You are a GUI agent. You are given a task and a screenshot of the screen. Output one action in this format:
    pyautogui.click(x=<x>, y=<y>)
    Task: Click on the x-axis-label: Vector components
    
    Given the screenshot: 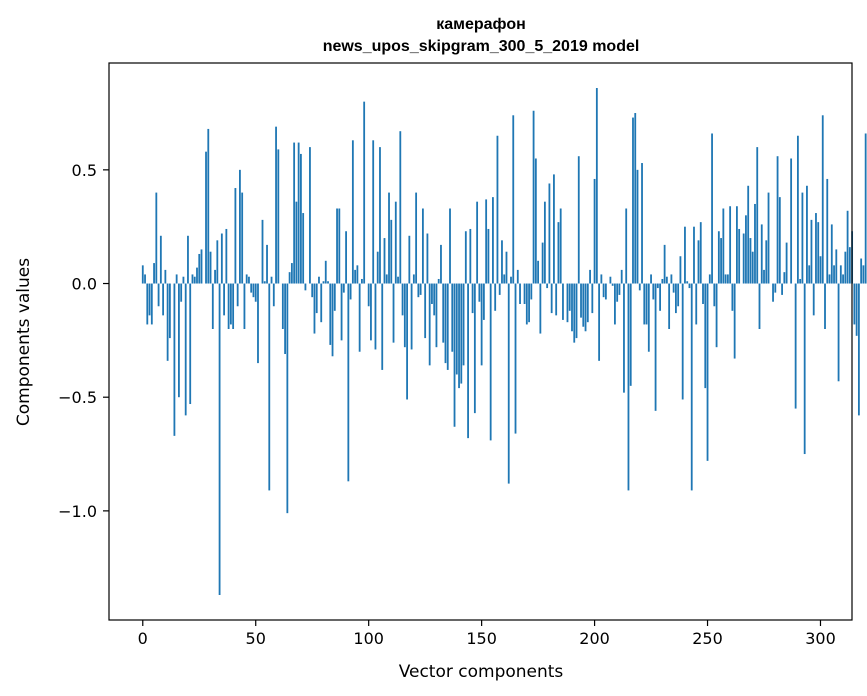 What is the action you would take?
    pyautogui.click(x=481, y=672)
    